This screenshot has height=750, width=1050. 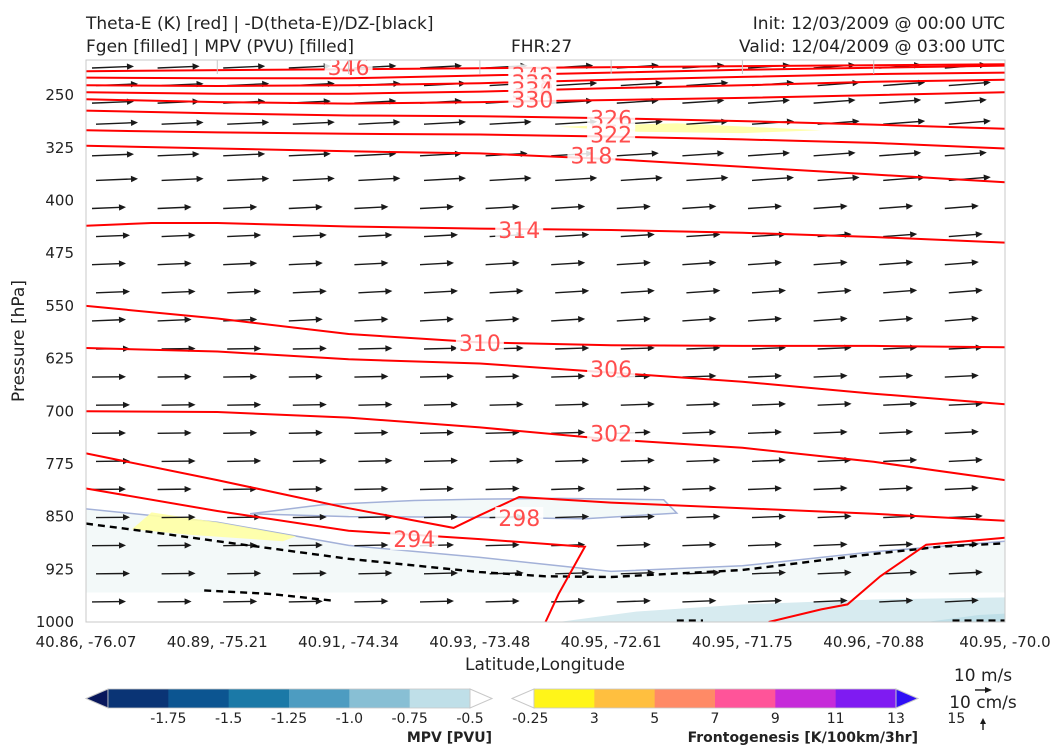 What do you see at coordinates (775, 719) in the screenshot?
I see `fgen-colorbar-tick: 9` at bounding box center [775, 719].